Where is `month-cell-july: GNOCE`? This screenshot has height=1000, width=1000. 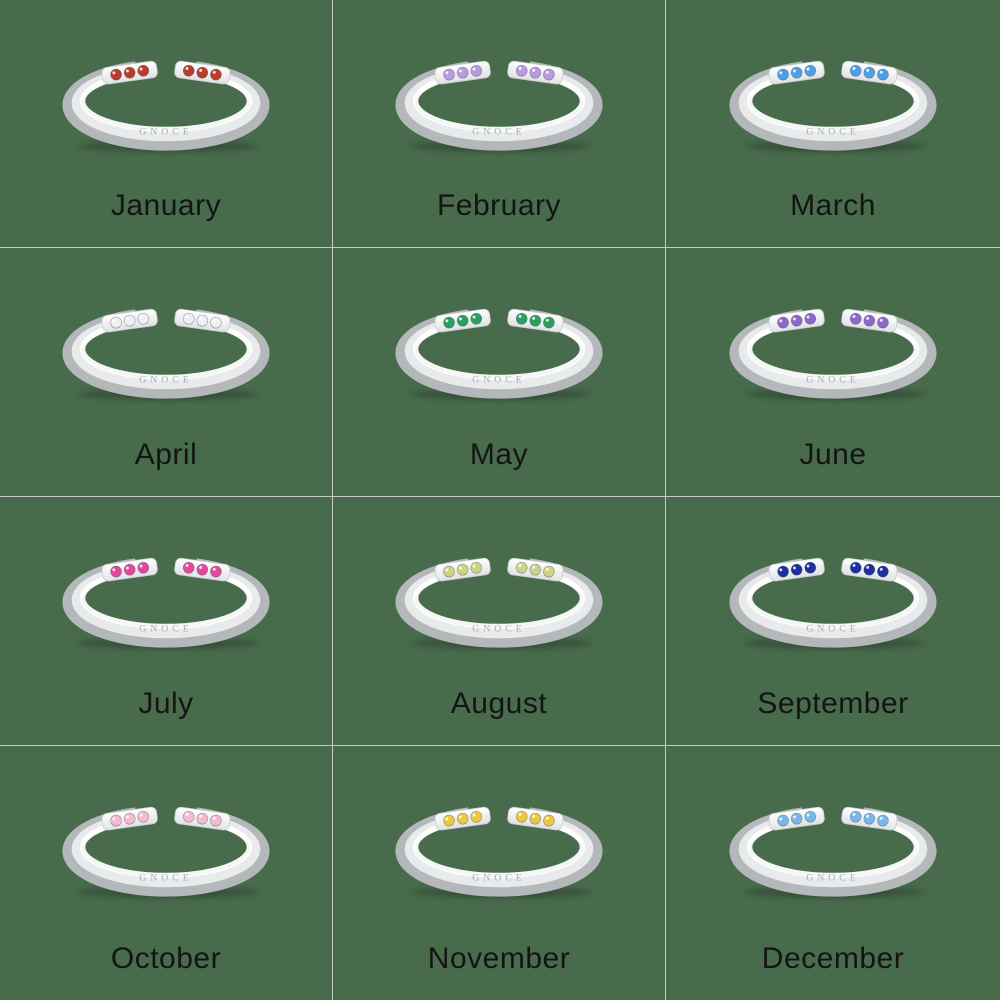 month-cell-july: GNOCE is located at coordinates (166, 621).